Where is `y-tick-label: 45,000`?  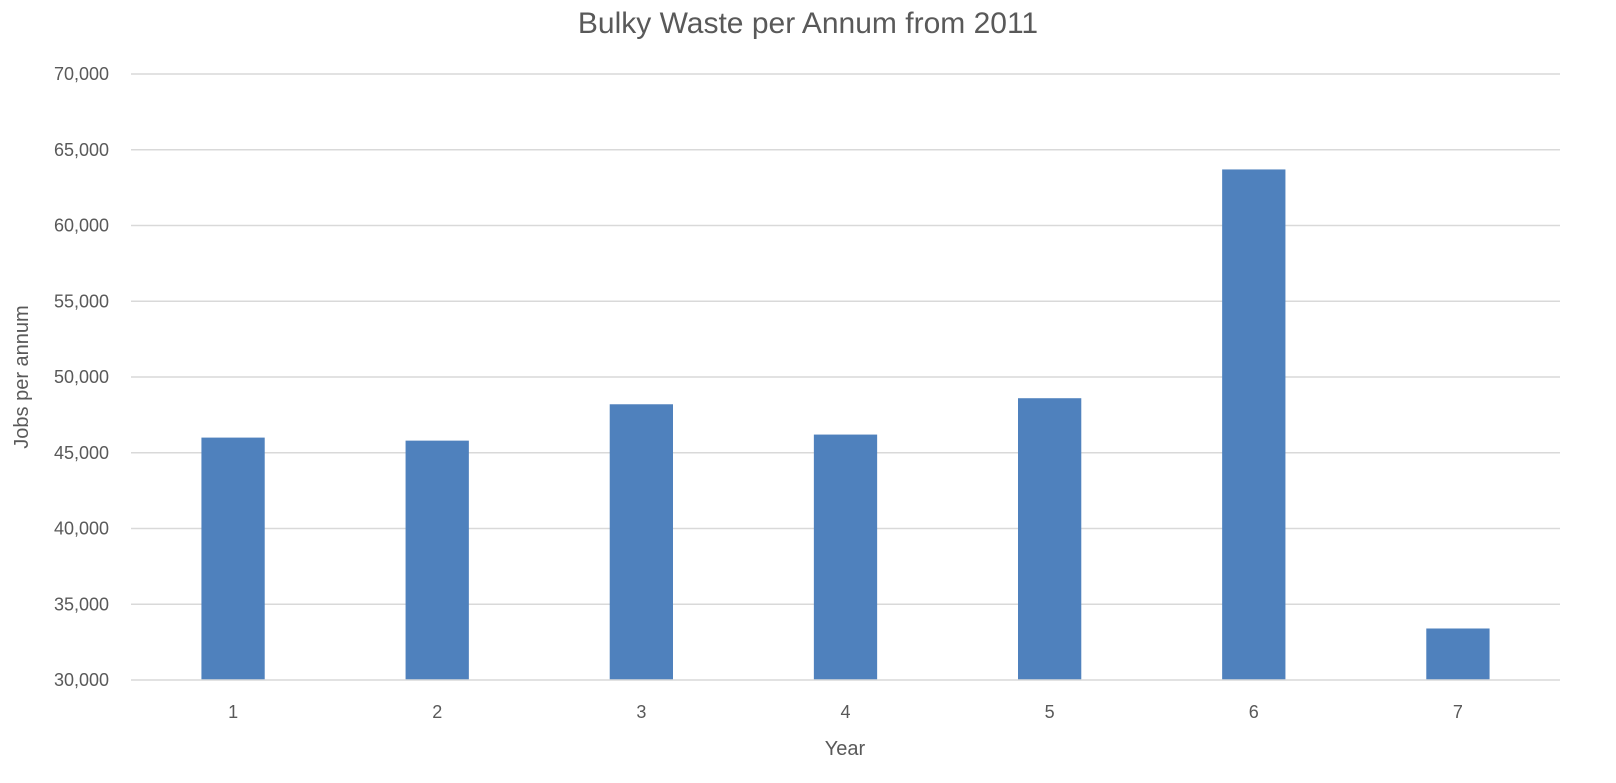
y-tick-label: 45,000 is located at coordinates (81, 453).